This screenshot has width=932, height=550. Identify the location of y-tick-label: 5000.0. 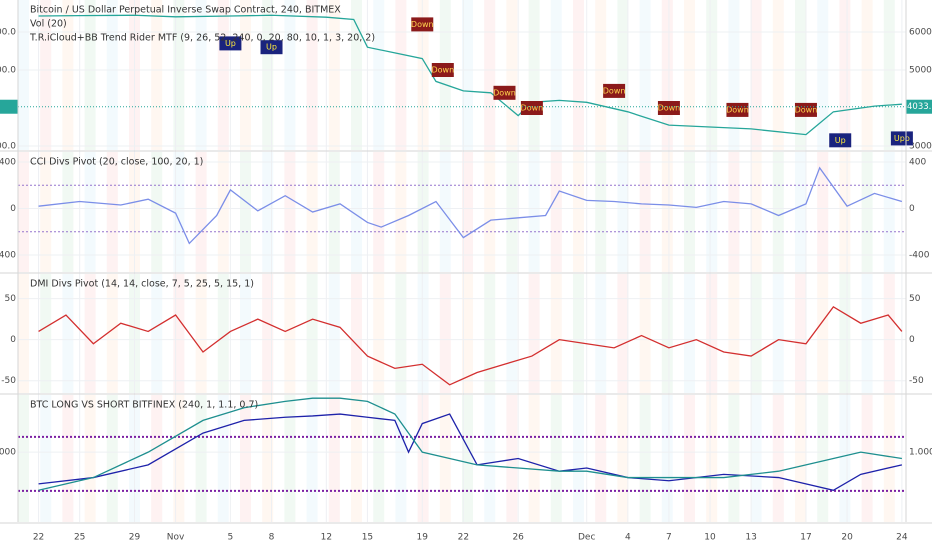
(920, 71).